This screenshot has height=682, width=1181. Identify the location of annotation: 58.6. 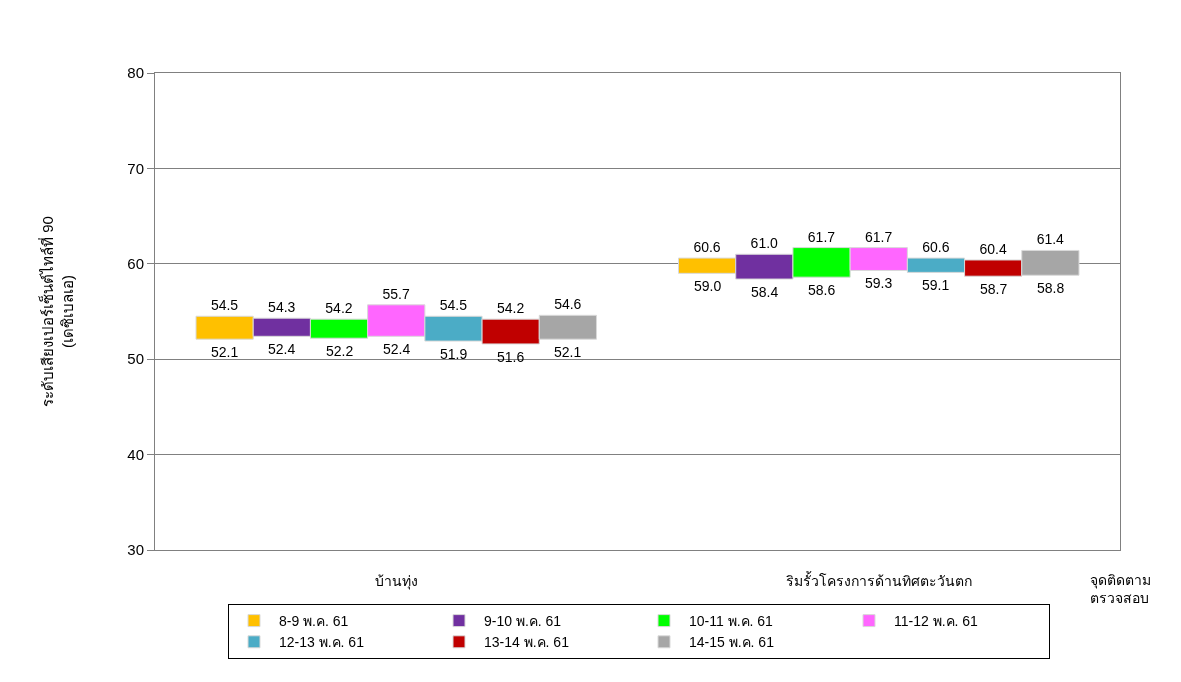
(822, 290).